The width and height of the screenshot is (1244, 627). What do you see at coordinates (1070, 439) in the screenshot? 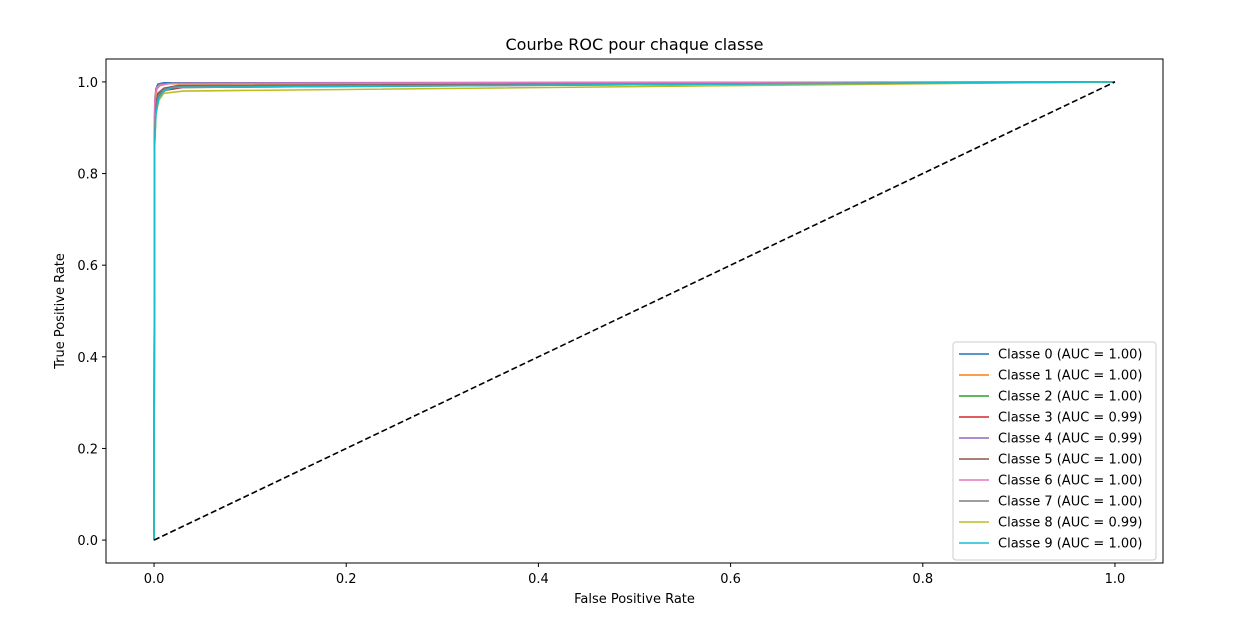
I see `legend-label-4: Classe 4 (AUC = 0.99)` at bounding box center [1070, 439].